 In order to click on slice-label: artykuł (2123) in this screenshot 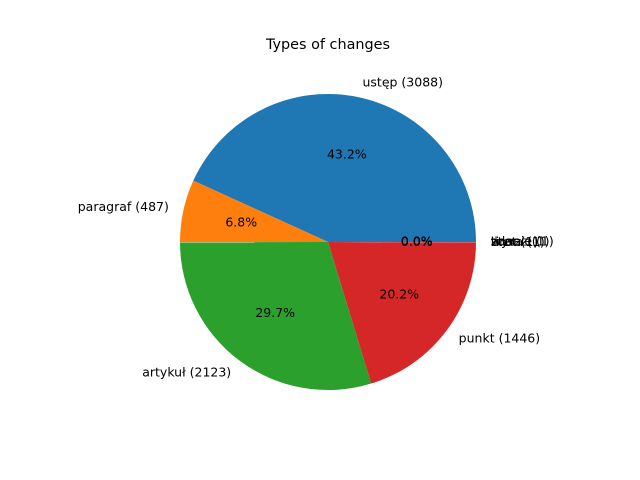, I will do `click(186, 371)`.